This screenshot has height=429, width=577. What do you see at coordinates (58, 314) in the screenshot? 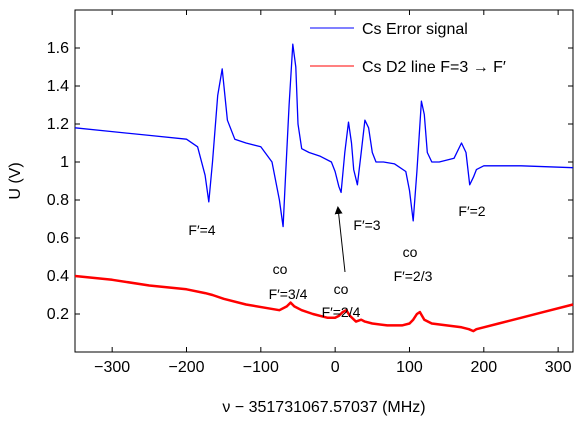
I see `y-tick-label: 0.2` at bounding box center [58, 314].